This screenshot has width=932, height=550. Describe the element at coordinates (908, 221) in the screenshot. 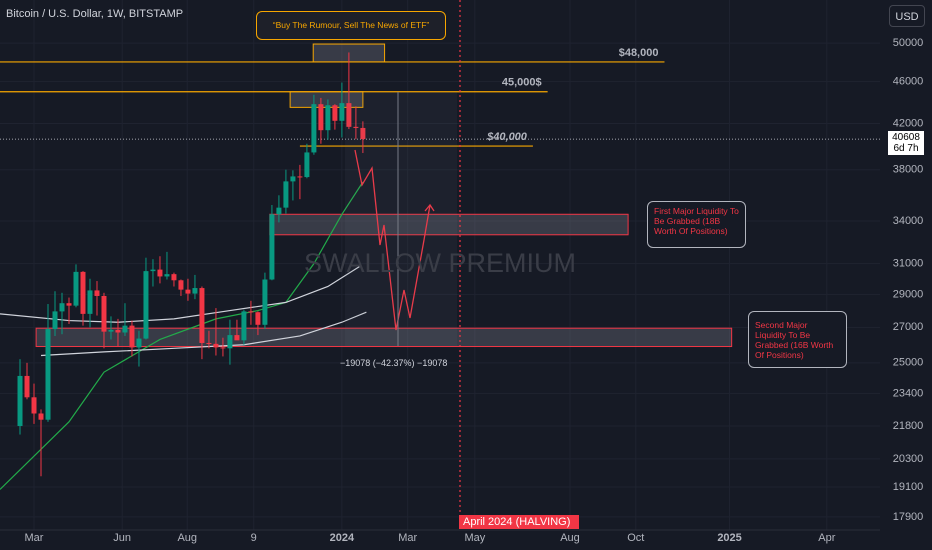

I see `y-tick-label: 34000` at that location.